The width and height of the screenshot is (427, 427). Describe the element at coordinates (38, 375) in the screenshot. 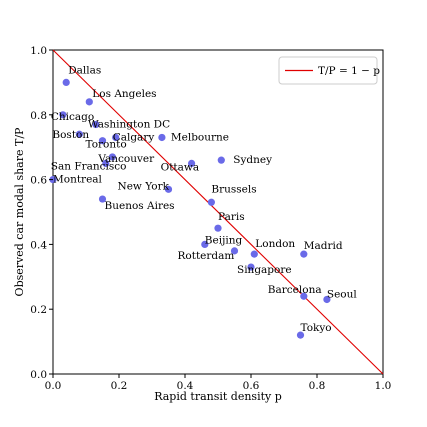

I see `y-tick-label: 0.0` at that location.